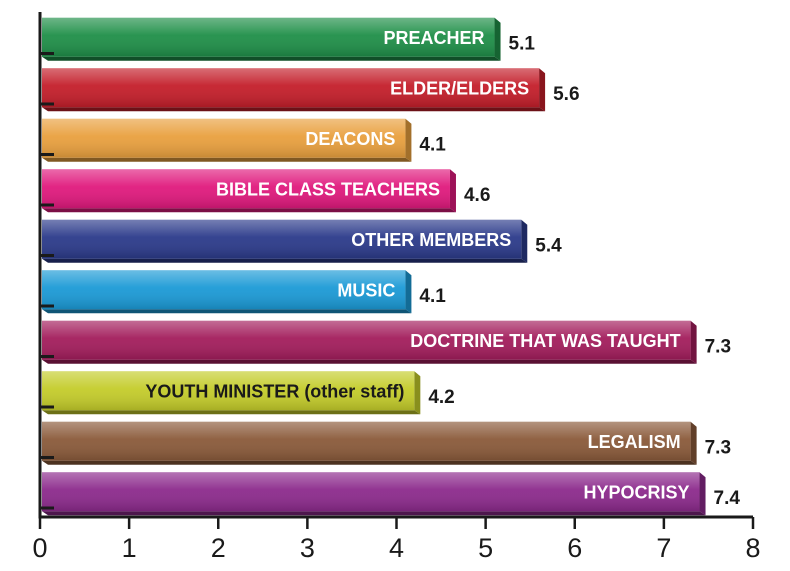 The width and height of the screenshot is (790, 571). Describe the element at coordinates (218, 548) in the screenshot. I see `x-tick-label: 2` at that location.